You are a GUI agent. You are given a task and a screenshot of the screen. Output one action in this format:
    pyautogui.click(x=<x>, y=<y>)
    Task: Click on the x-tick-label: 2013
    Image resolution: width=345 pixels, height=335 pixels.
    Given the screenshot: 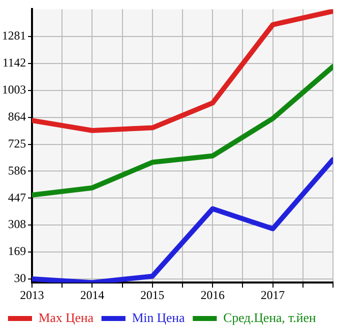 What is the action you would take?
    pyautogui.click(x=32, y=295)
    